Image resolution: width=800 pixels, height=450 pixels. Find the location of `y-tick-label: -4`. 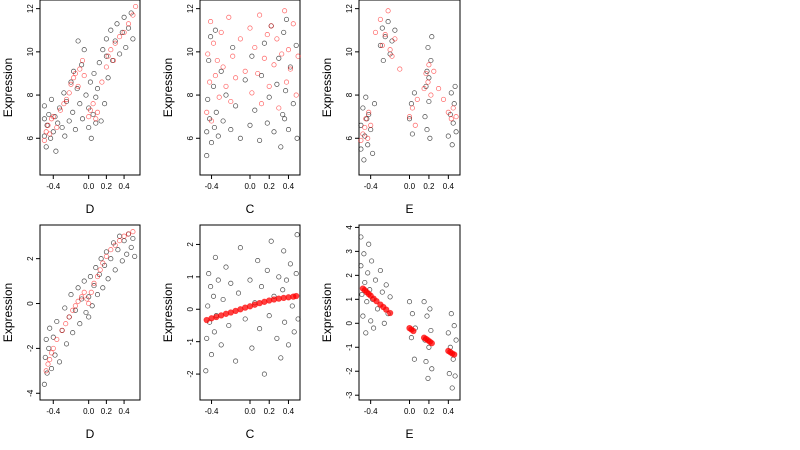

y-tick-label: -4 is located at coordinates (30, 393).